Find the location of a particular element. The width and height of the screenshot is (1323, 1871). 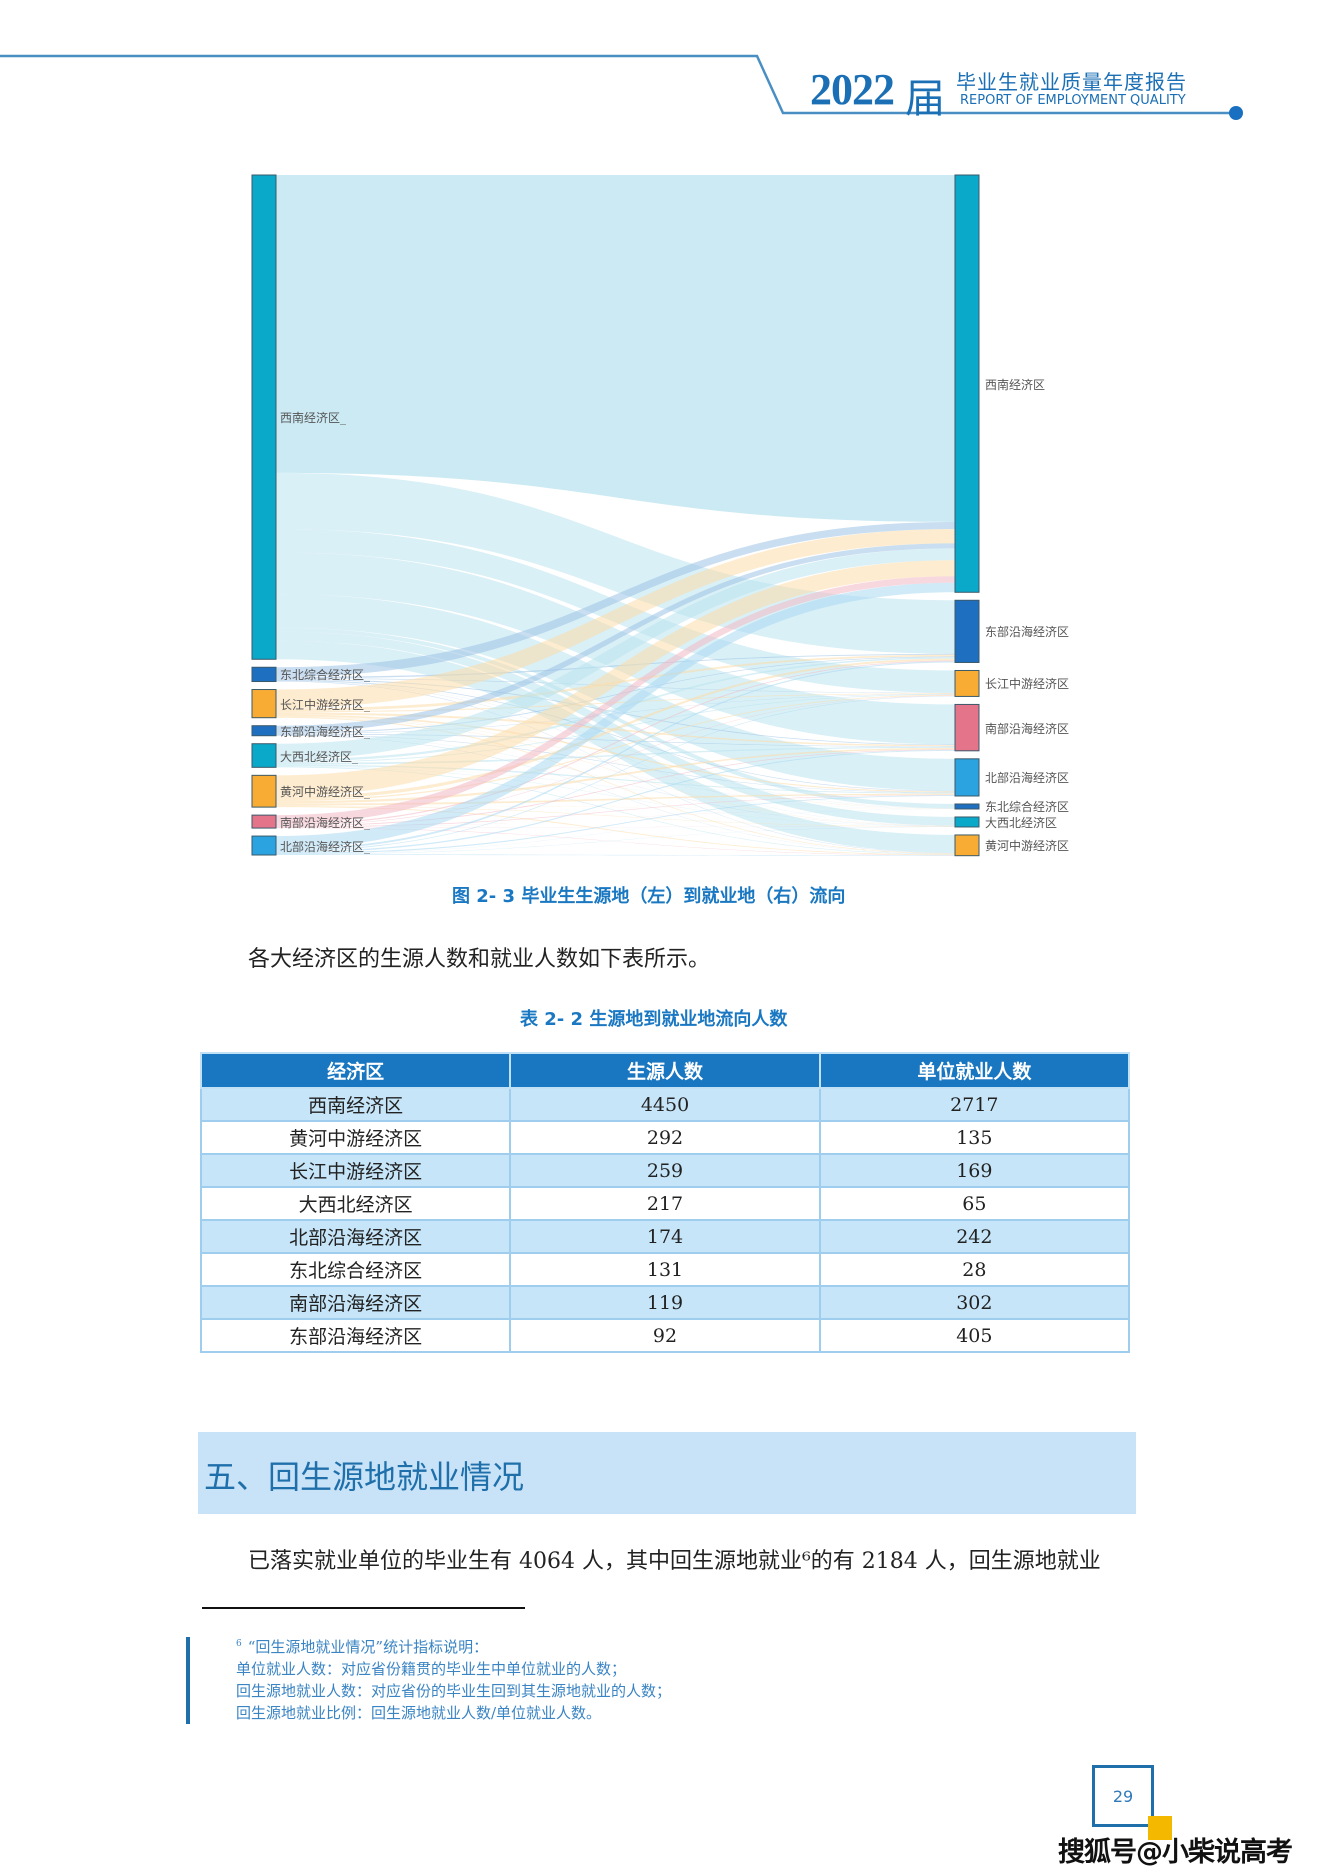

footnote-line: 单位就业人数：对应省份籍贯的毕业生中单位就业的人数； is located at coordinates (431, 1669).